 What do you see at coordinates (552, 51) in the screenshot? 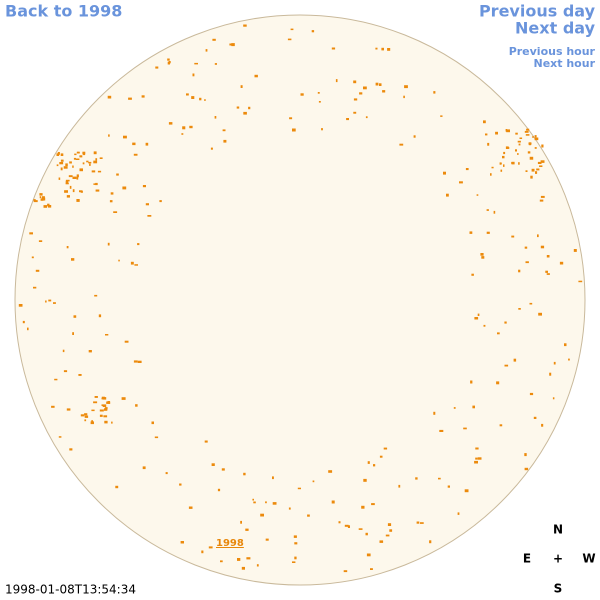
I see `previous-hour-link: Previous hour` at bounding box center [552, 51].